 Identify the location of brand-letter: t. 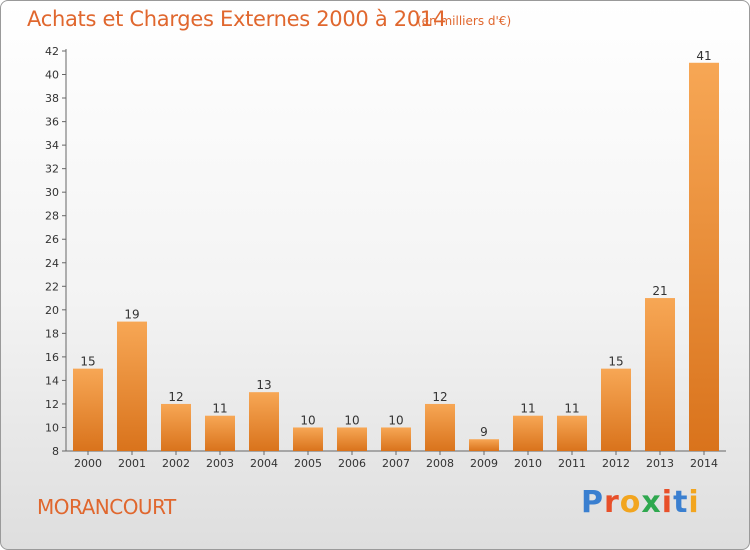
(681, 502).